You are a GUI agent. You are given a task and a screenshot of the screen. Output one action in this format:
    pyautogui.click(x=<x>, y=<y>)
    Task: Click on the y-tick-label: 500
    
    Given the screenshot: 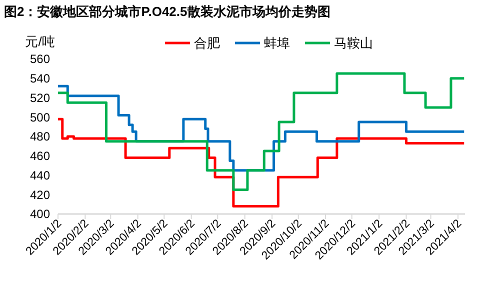 What is the action you would take?
    pyautogui.click(x=40, y=117)
    